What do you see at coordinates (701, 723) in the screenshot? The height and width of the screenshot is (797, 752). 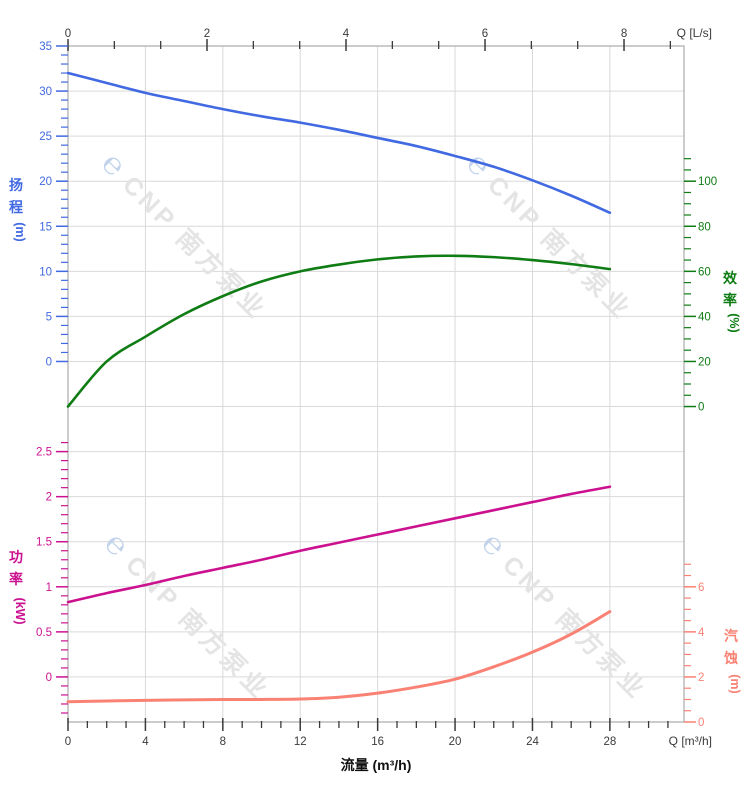 I see `npsh-tick-label: 0` at bounding box center [701, 723].